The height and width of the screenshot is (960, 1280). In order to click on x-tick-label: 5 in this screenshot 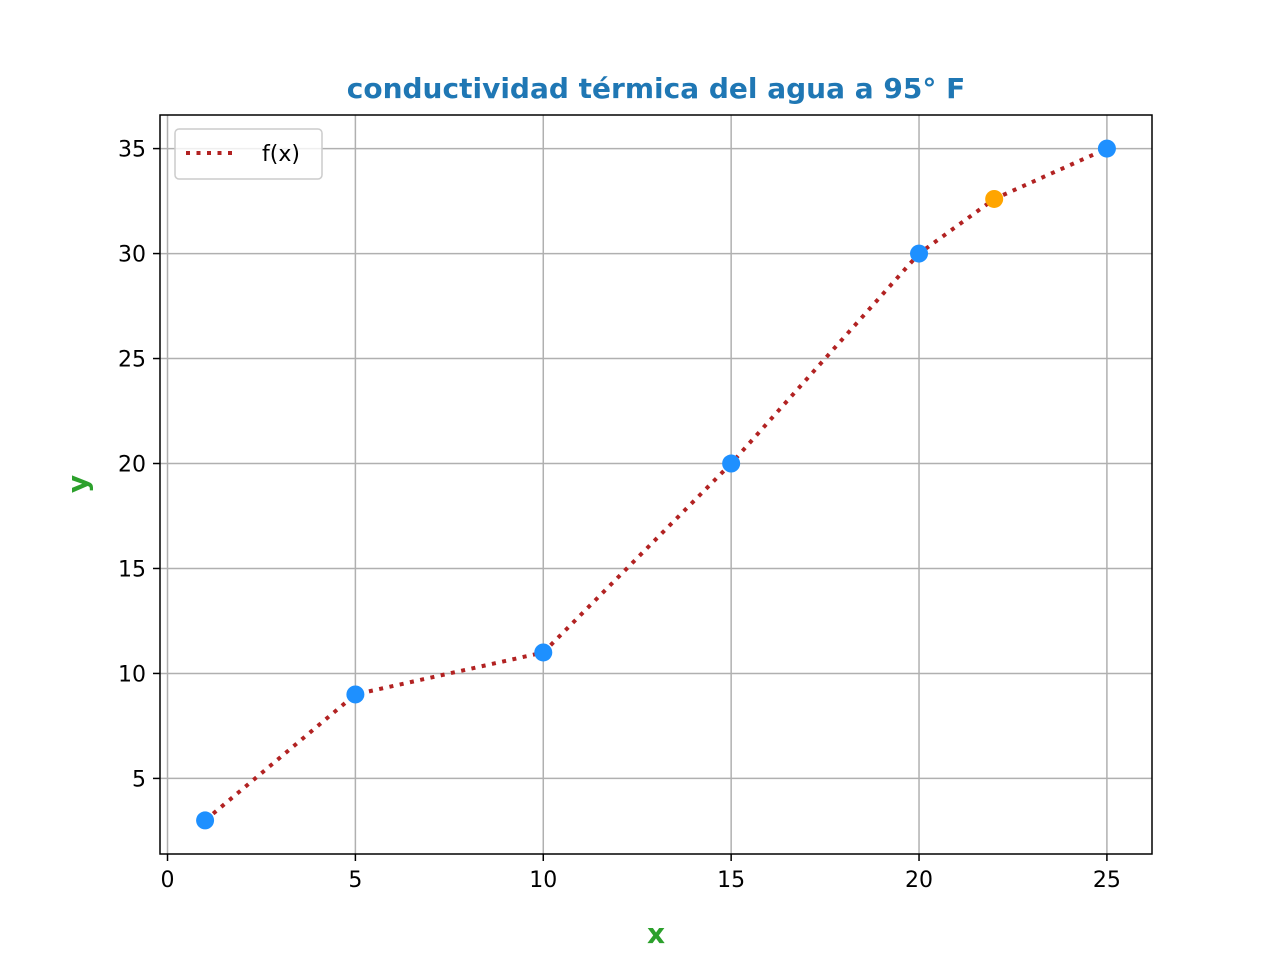, I will do `click(355, 880)`.